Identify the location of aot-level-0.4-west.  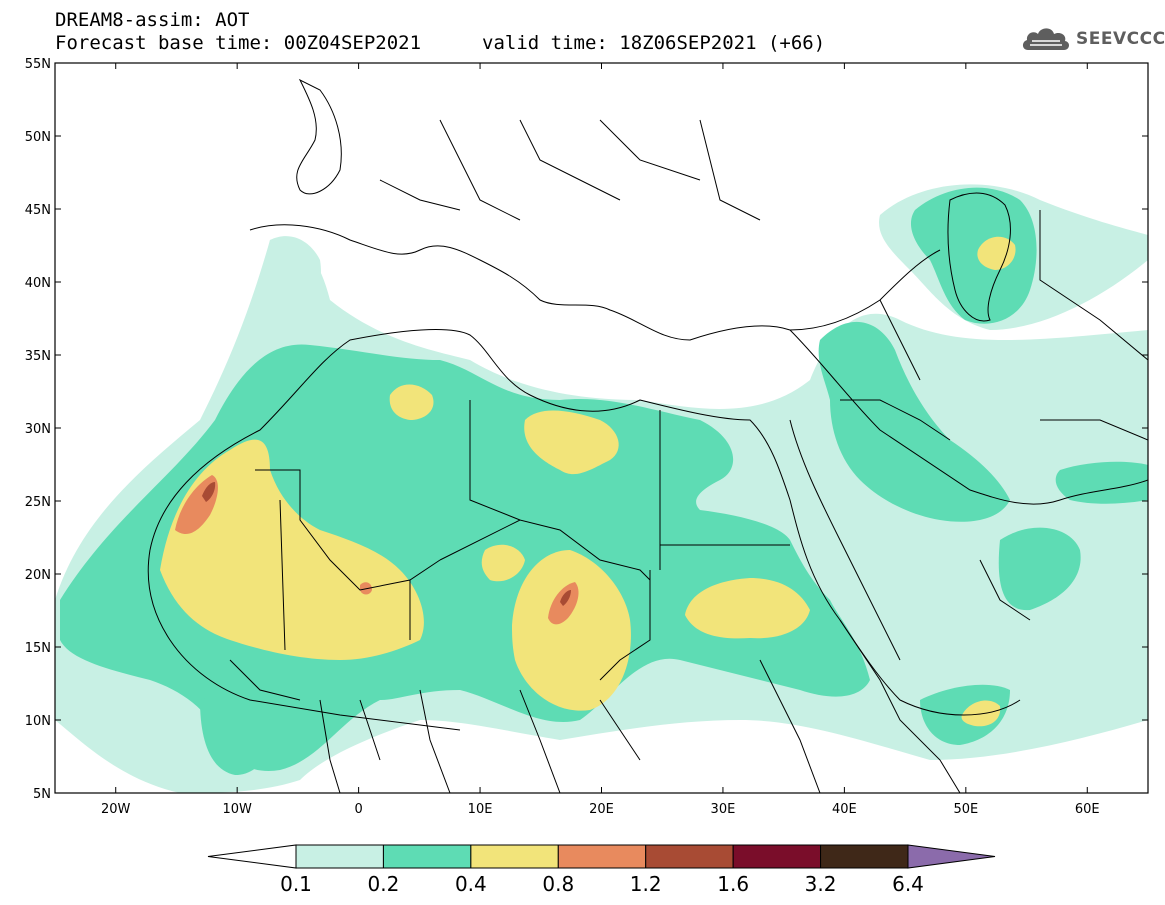
(292, 549).